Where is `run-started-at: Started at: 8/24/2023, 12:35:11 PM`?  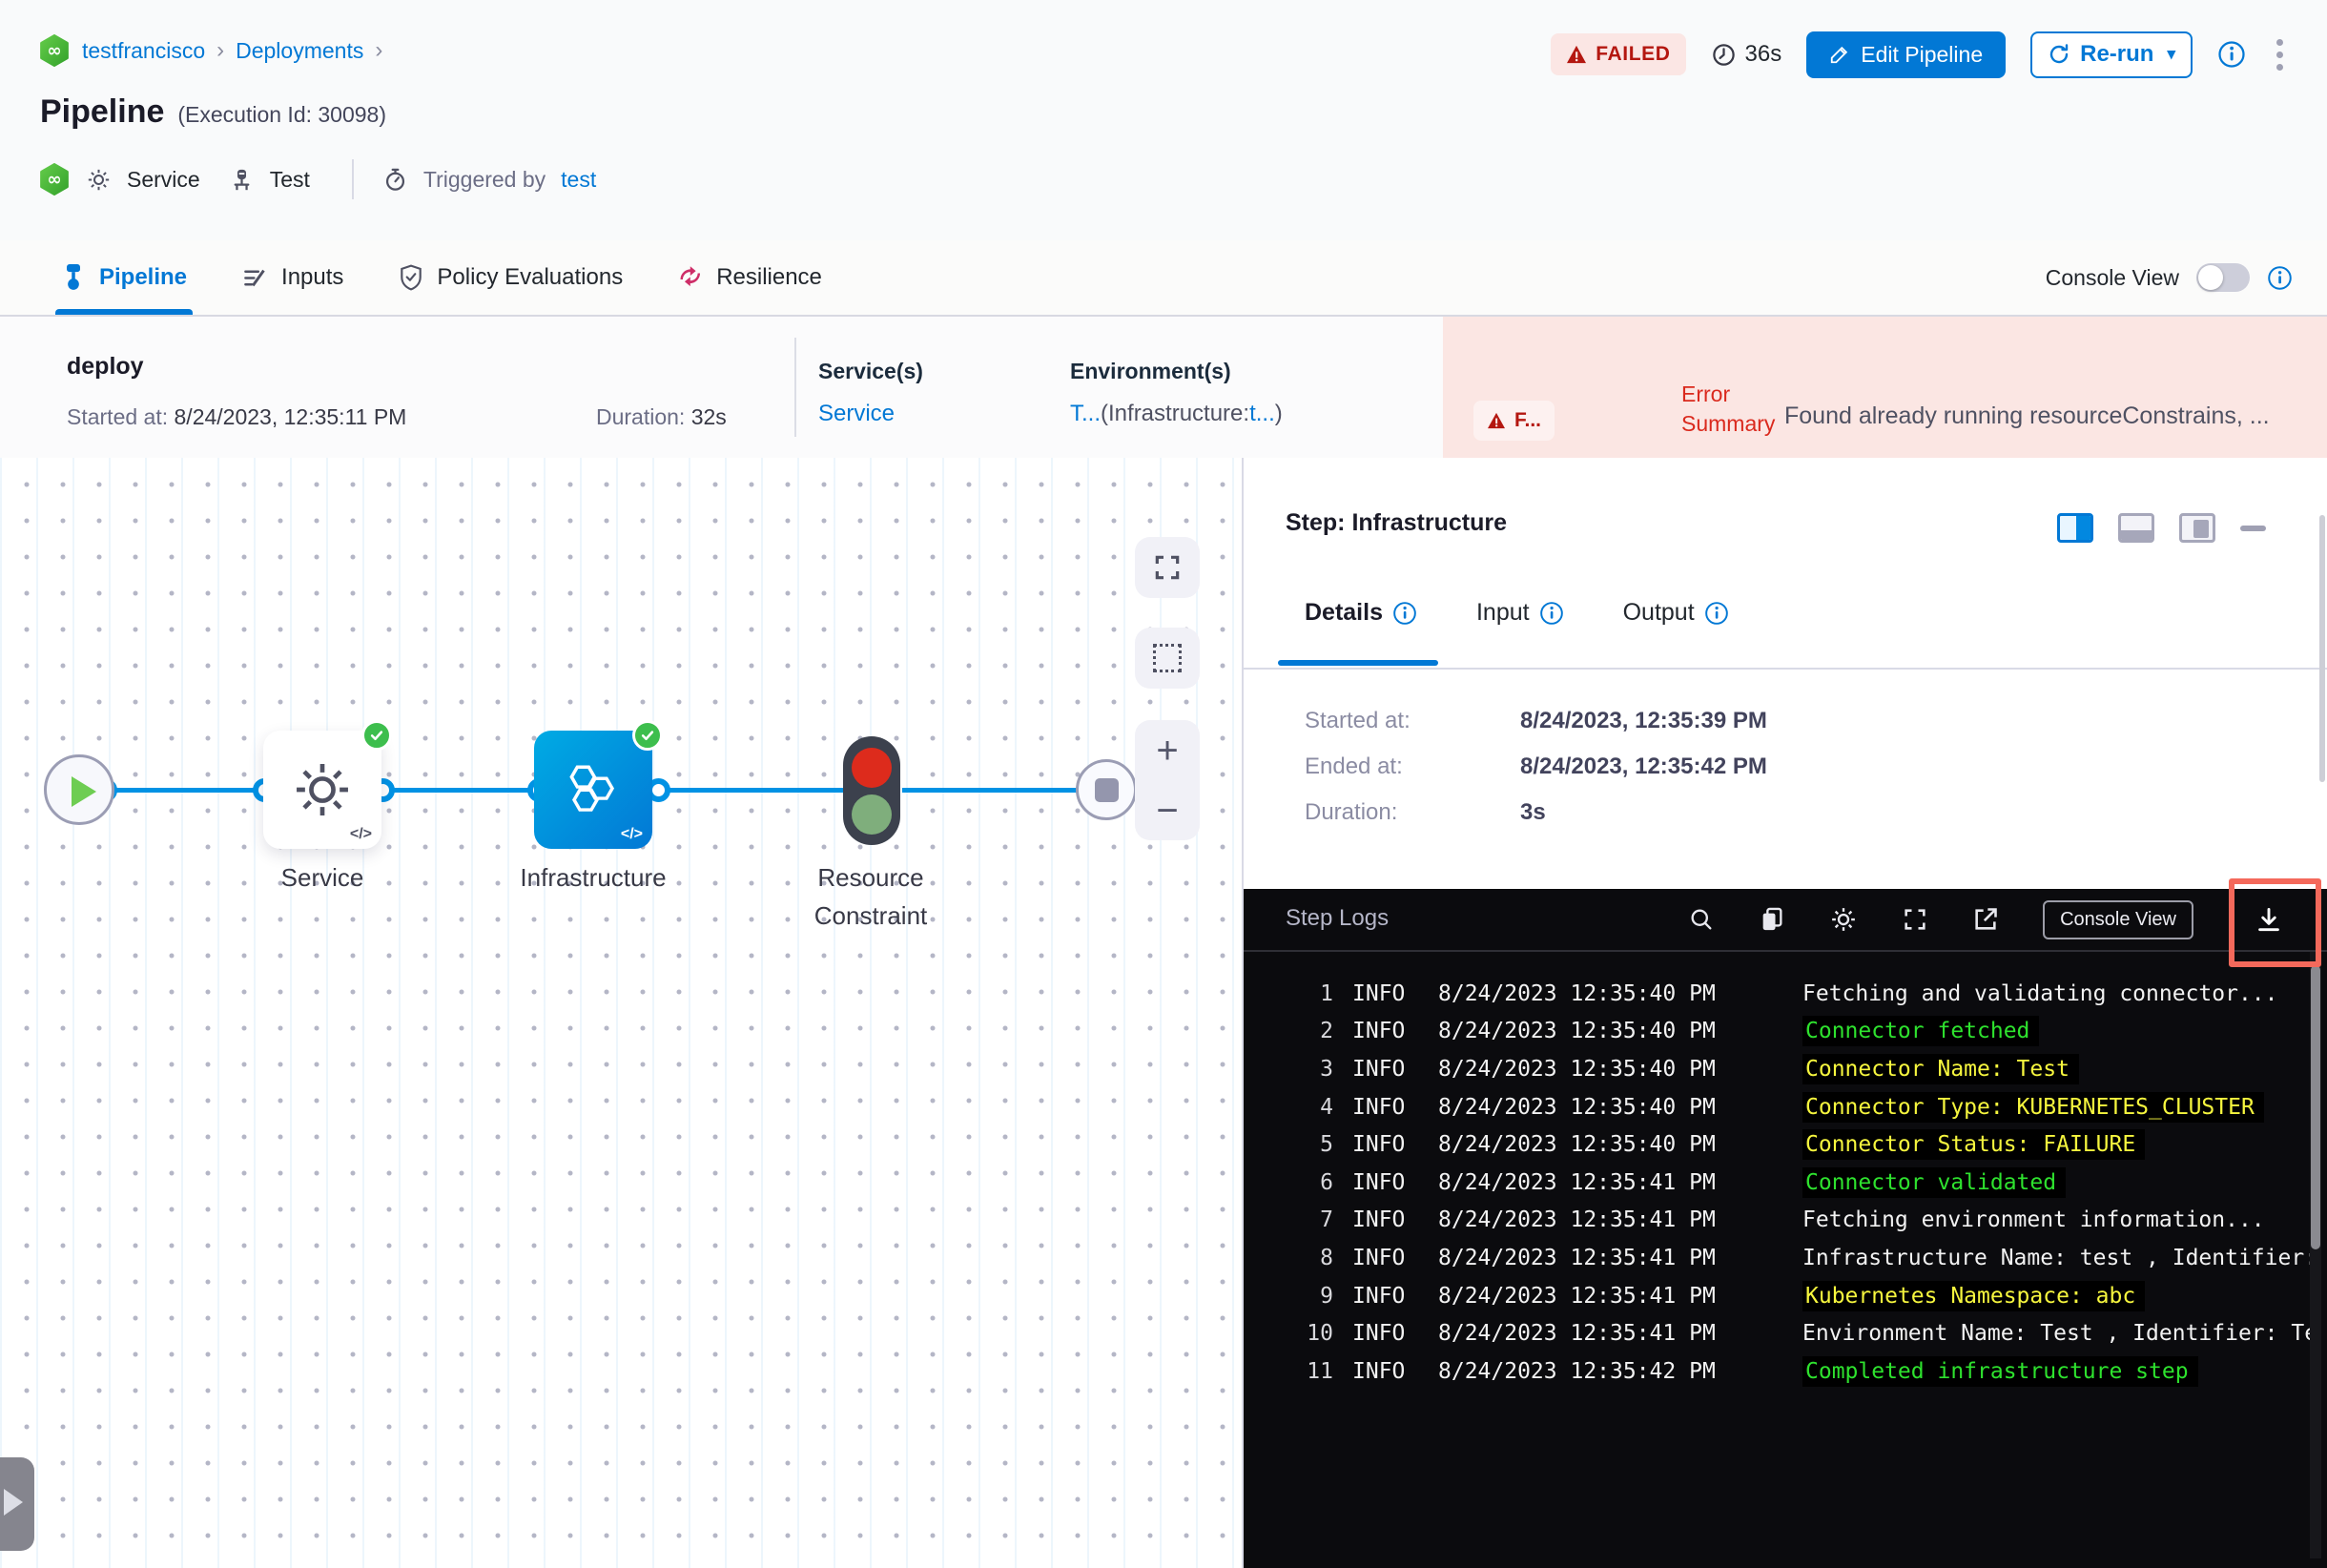
run-started-at: Started at: 8/24/2023, 12:35:11 PM is located at coordinates (237, 417).